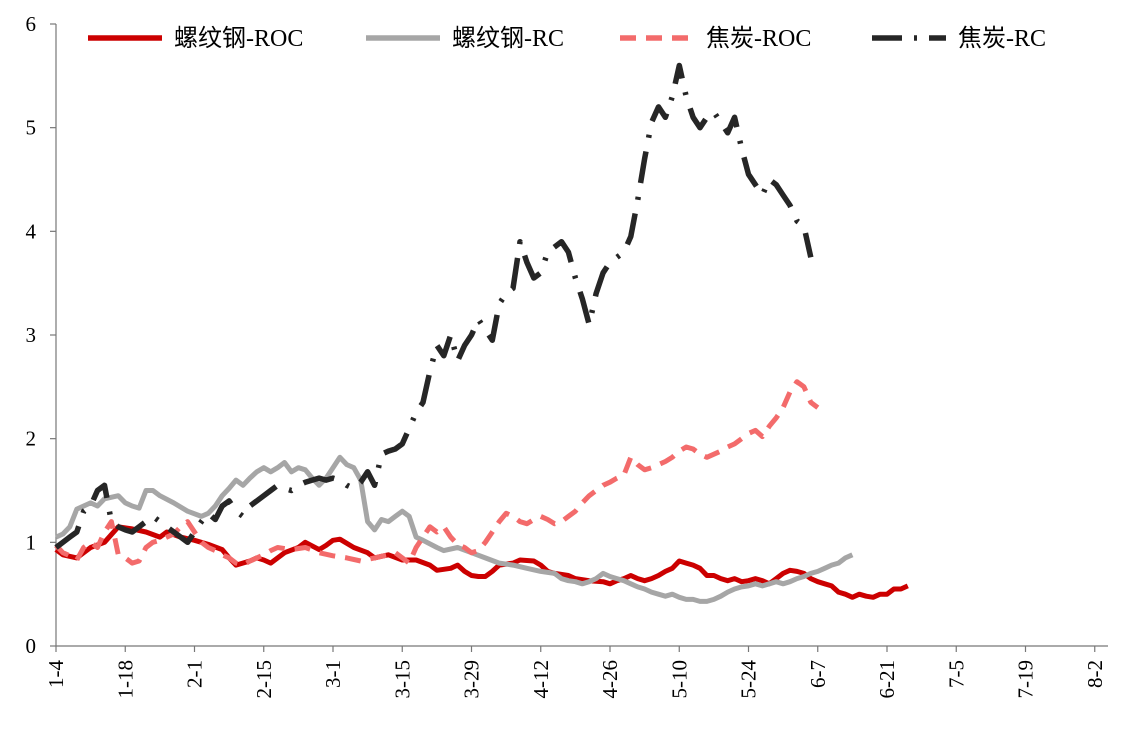 This screenshot has width=1131, height=729. What do you see at coordinates (238, 38) in the screenshot?
I see `legend-label-0: 螺纹钢-ROC` at bounding box center [238, 38].